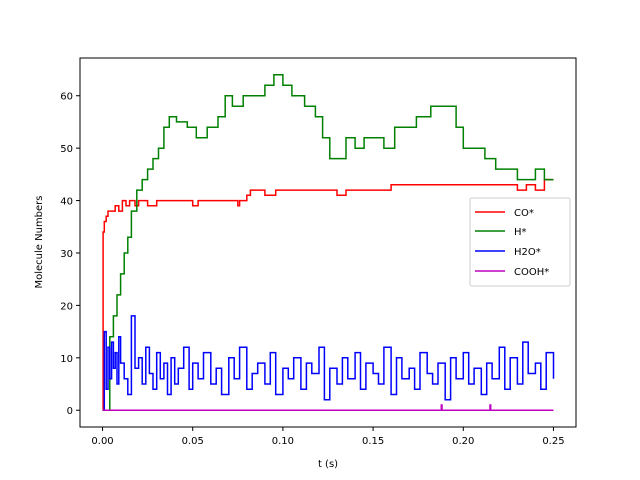 This screenshot has height=480, width=640. I want to click on y-tick-label: 0, so click(70, 411).